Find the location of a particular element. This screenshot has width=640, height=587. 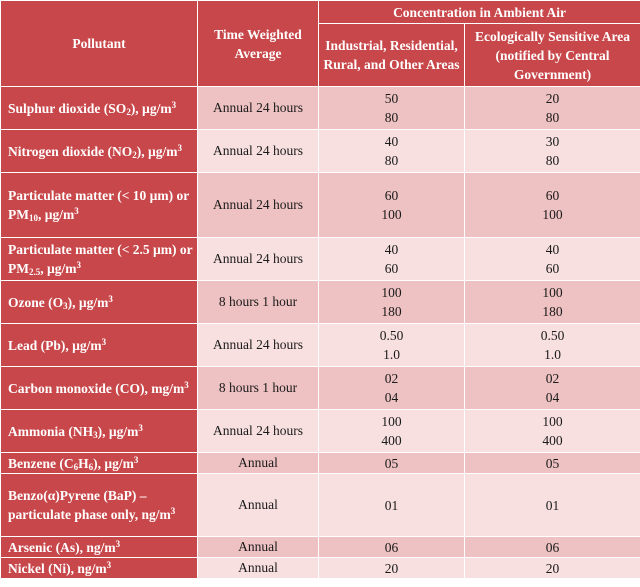

sensitive-area-value: 05 is located at coordinates (552, 463).